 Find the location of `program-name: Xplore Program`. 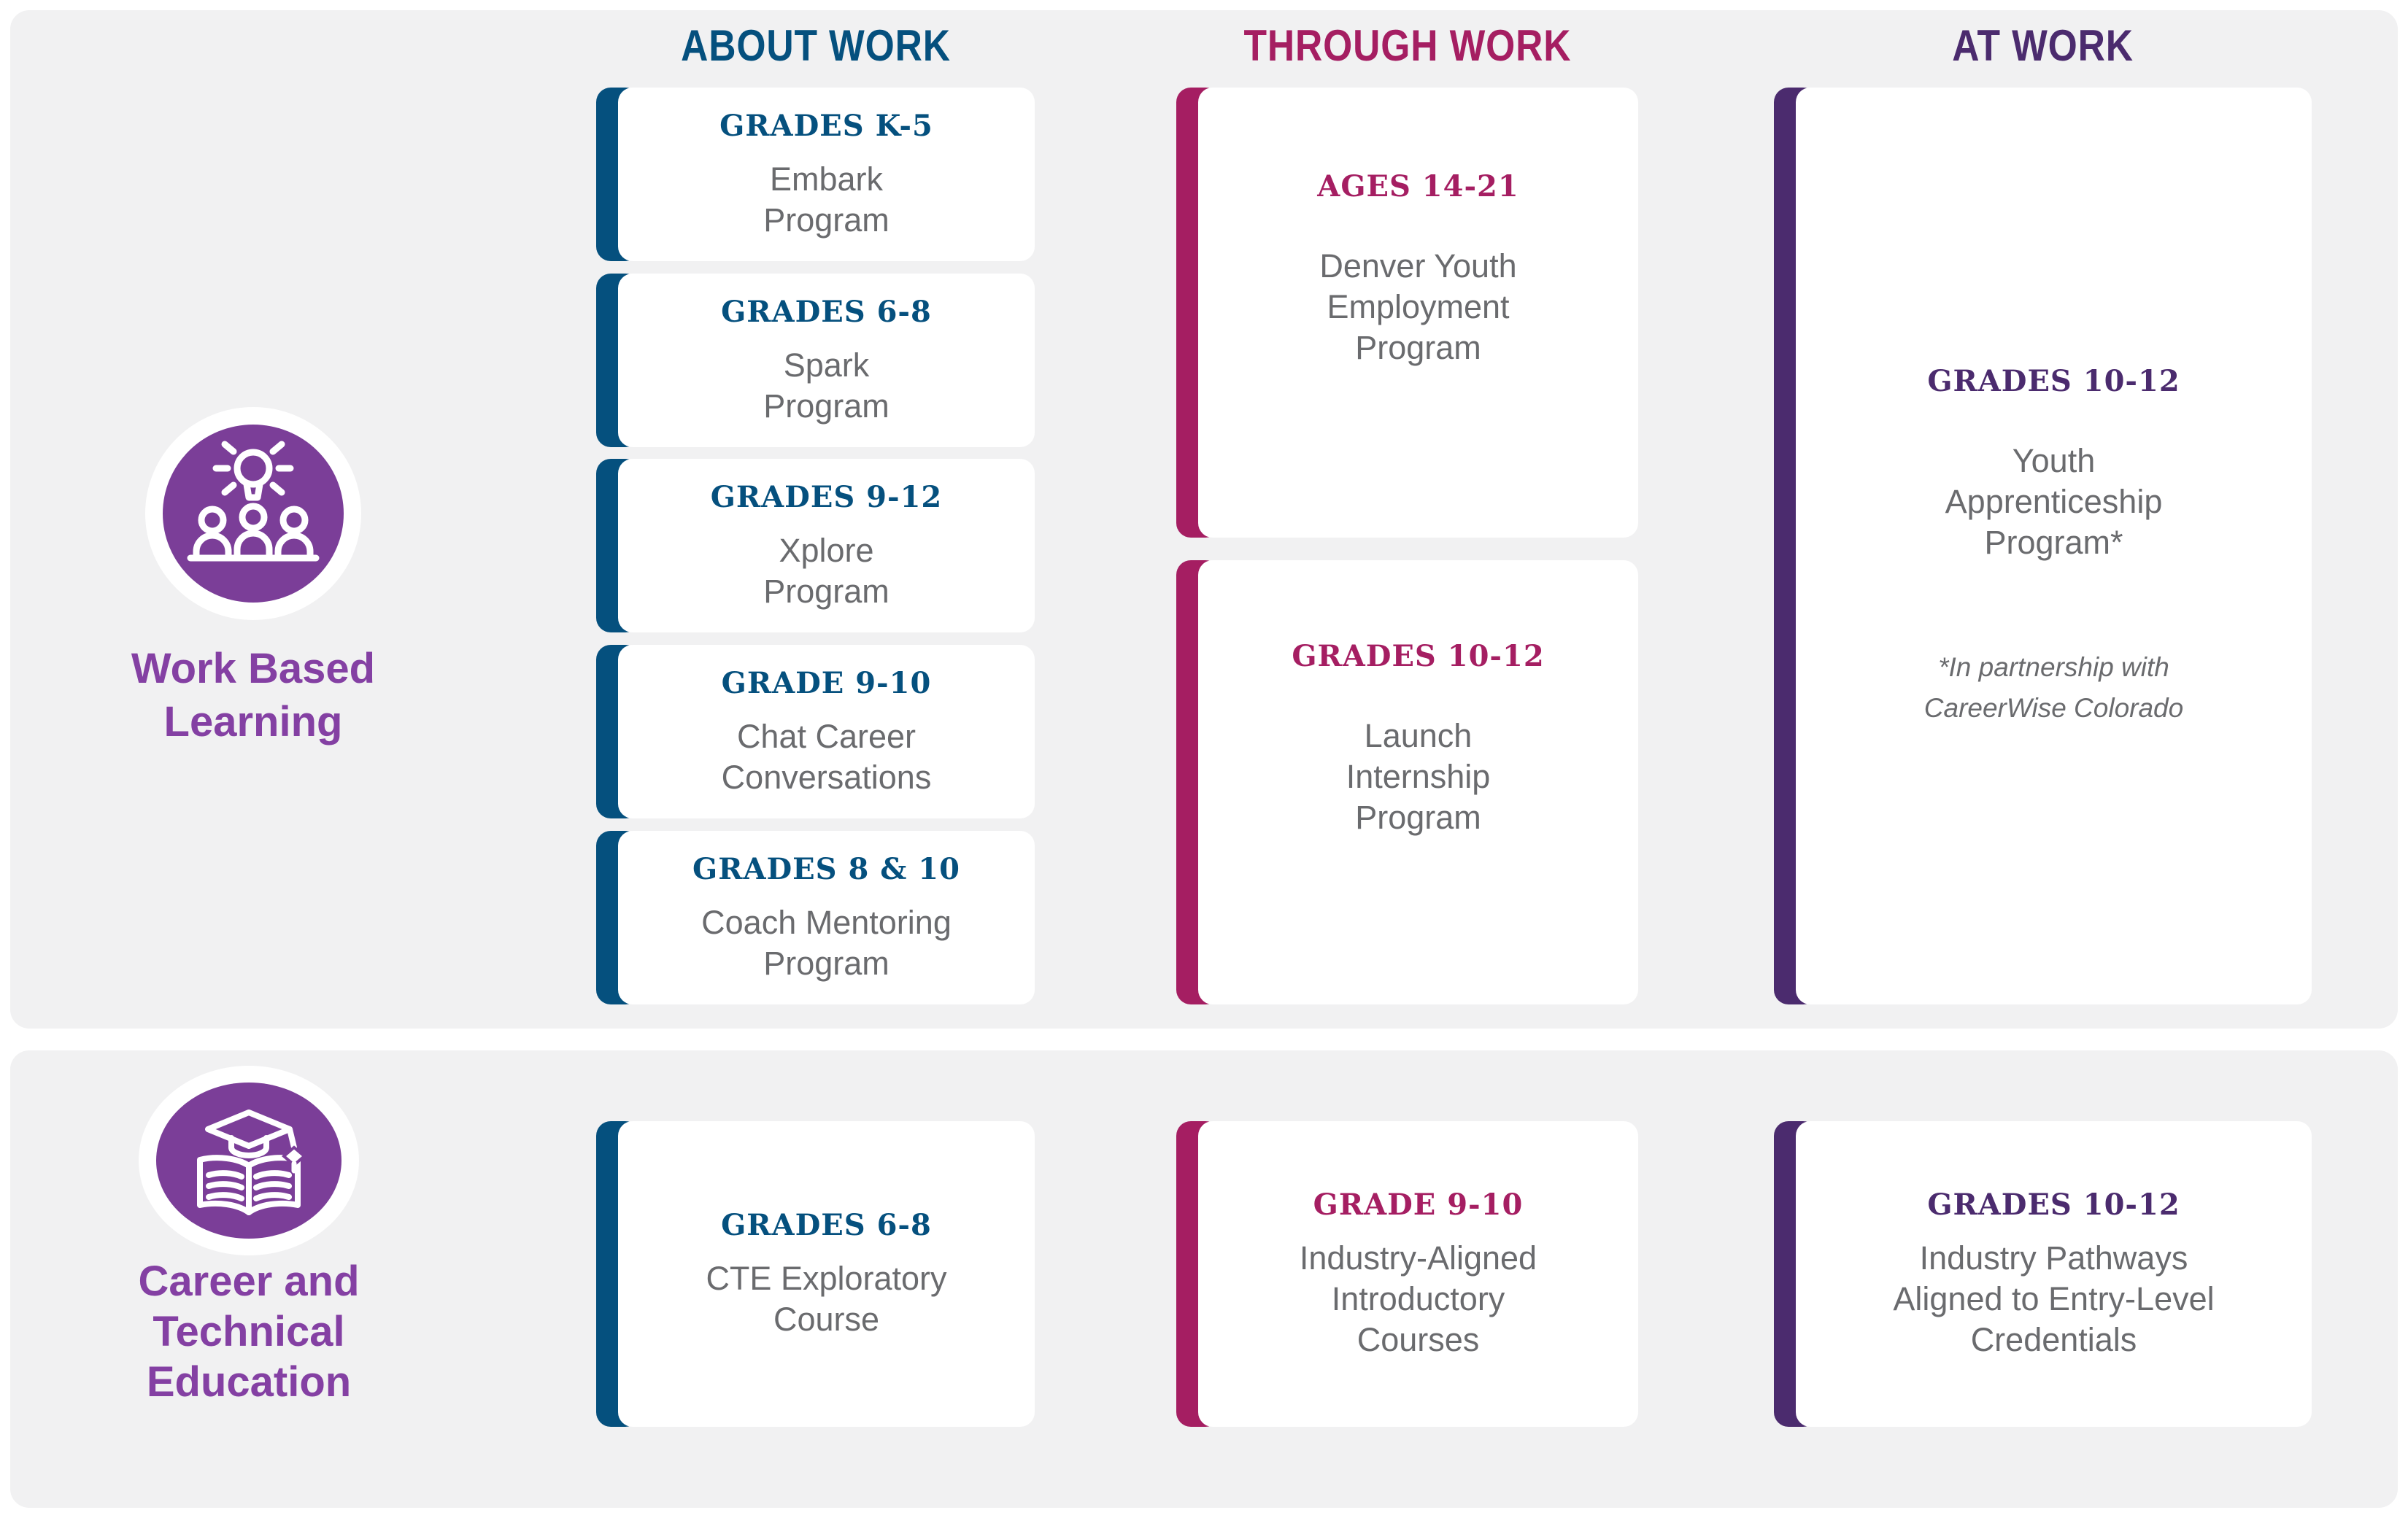

program-name: Xplore Program is located at coordinates (826, 570).